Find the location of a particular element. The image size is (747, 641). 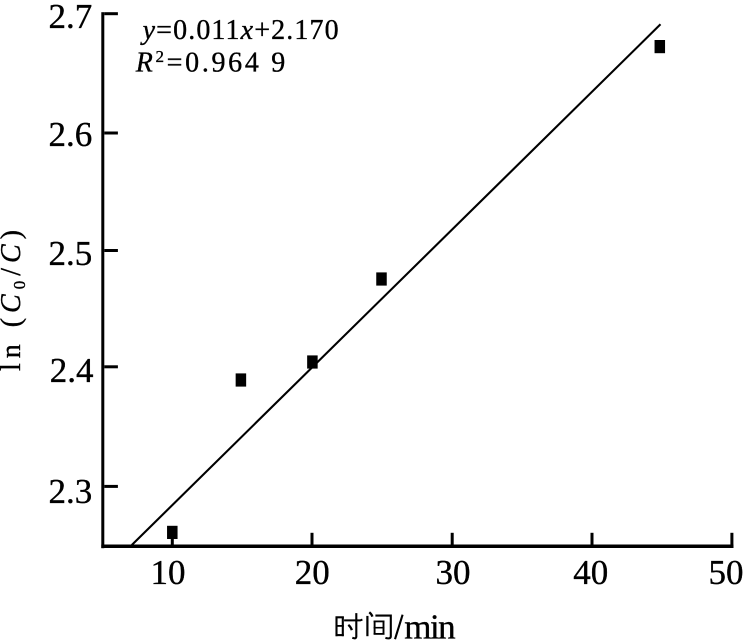

svg-text: y=0.011x+2.170 is located at coordinates (239, 30).